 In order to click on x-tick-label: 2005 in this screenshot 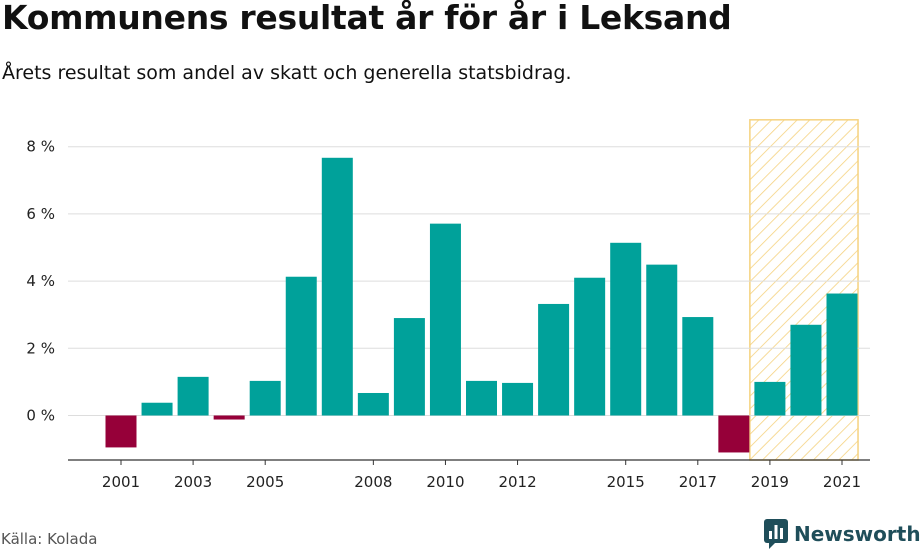, I will do `click(265, 482)`.